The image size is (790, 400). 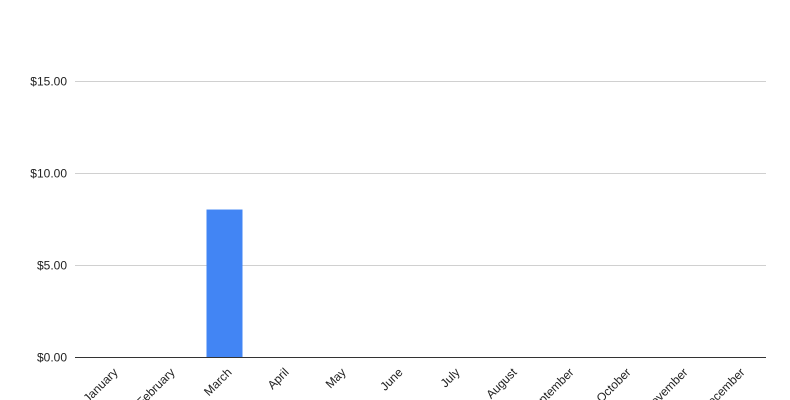 I want to click on x-tick-label: May, so click(x=336, y=378).